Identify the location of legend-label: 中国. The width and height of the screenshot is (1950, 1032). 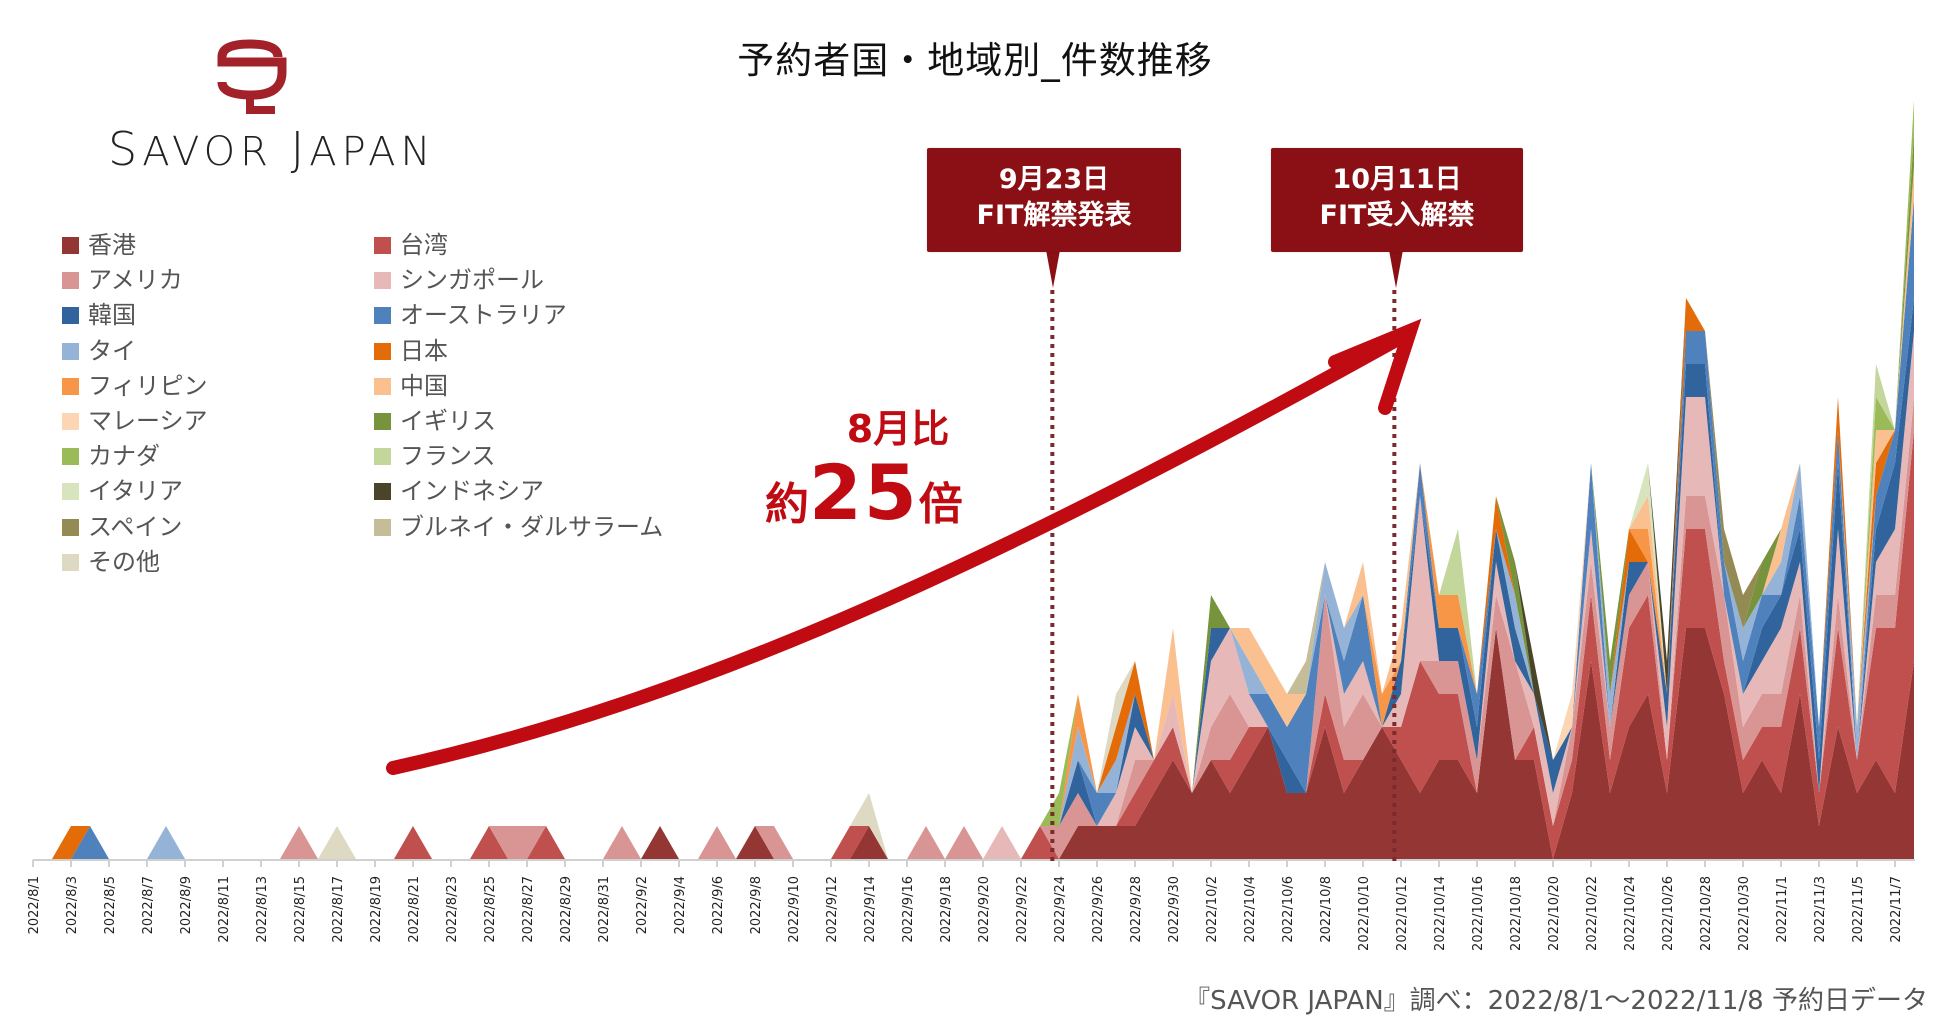
(424, 385).